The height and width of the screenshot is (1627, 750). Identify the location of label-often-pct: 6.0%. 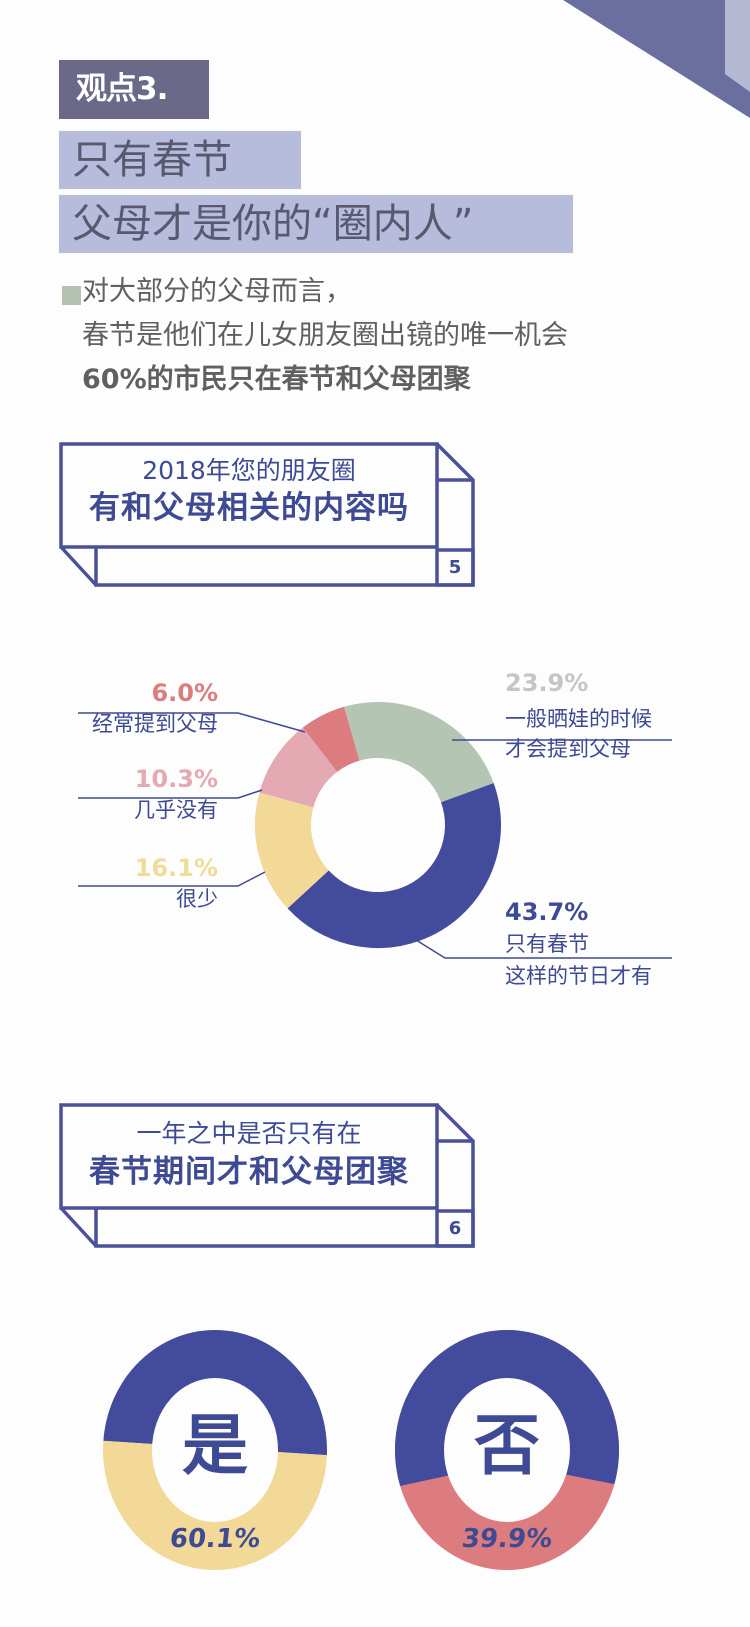
(184, 693).